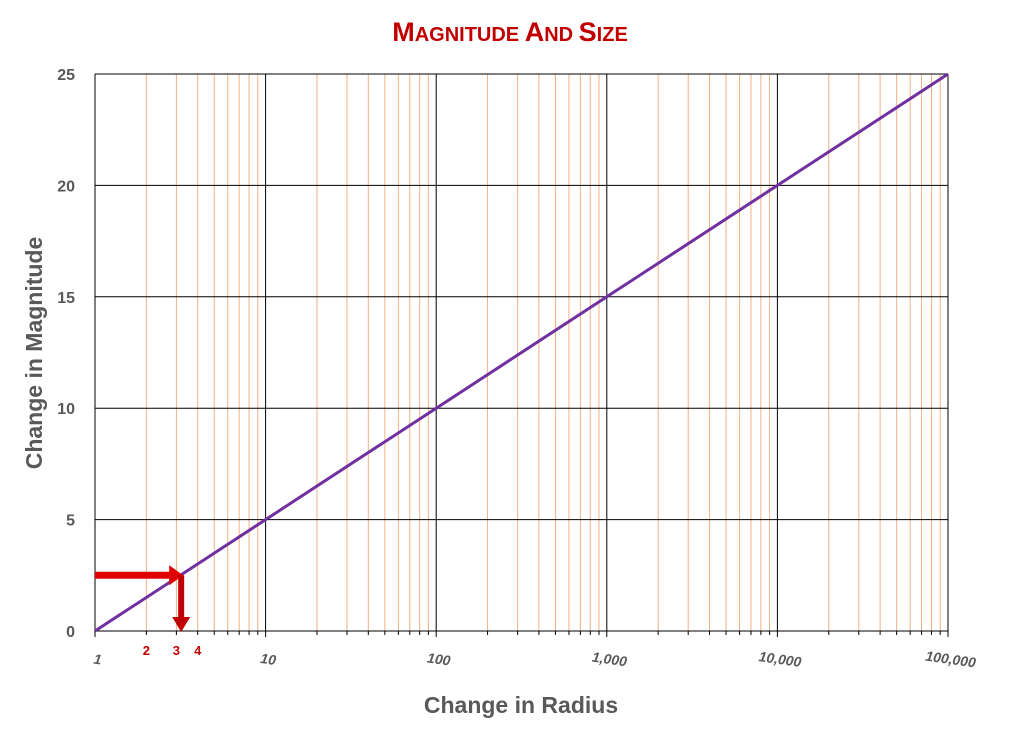 Image resolution: width=1022 pixels, height=737 pixels. I want to click on vertical-arrow-head, so click(181, 624).